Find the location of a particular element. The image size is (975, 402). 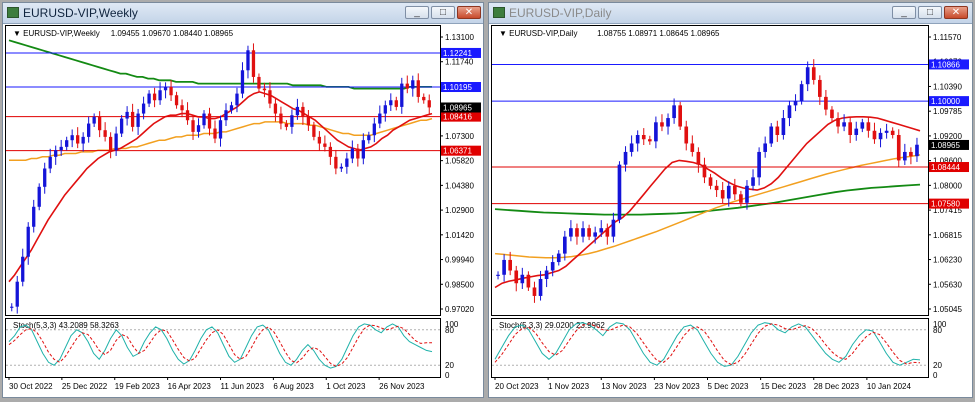

level-price-label: 1.10000 is located at coordinates (945, 101).